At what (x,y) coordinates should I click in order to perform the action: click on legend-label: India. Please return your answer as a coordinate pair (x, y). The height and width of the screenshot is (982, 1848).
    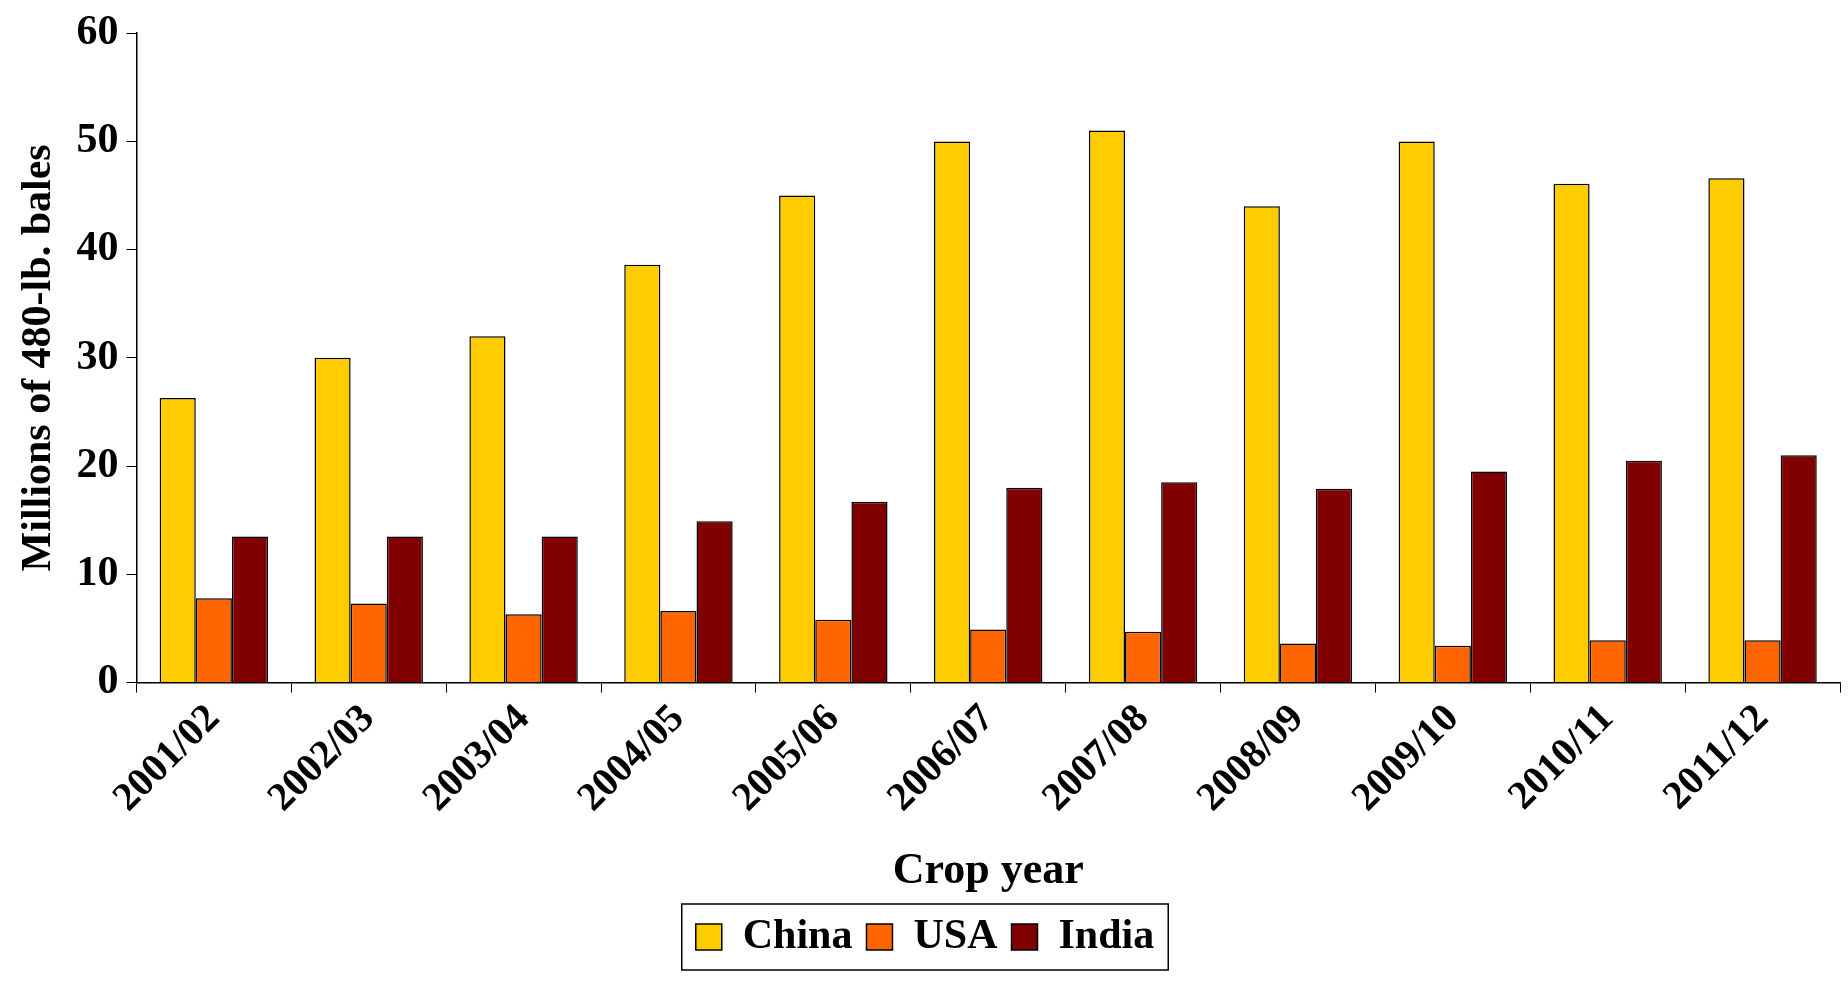
    Looking at the image, I should click on (1106, 933).